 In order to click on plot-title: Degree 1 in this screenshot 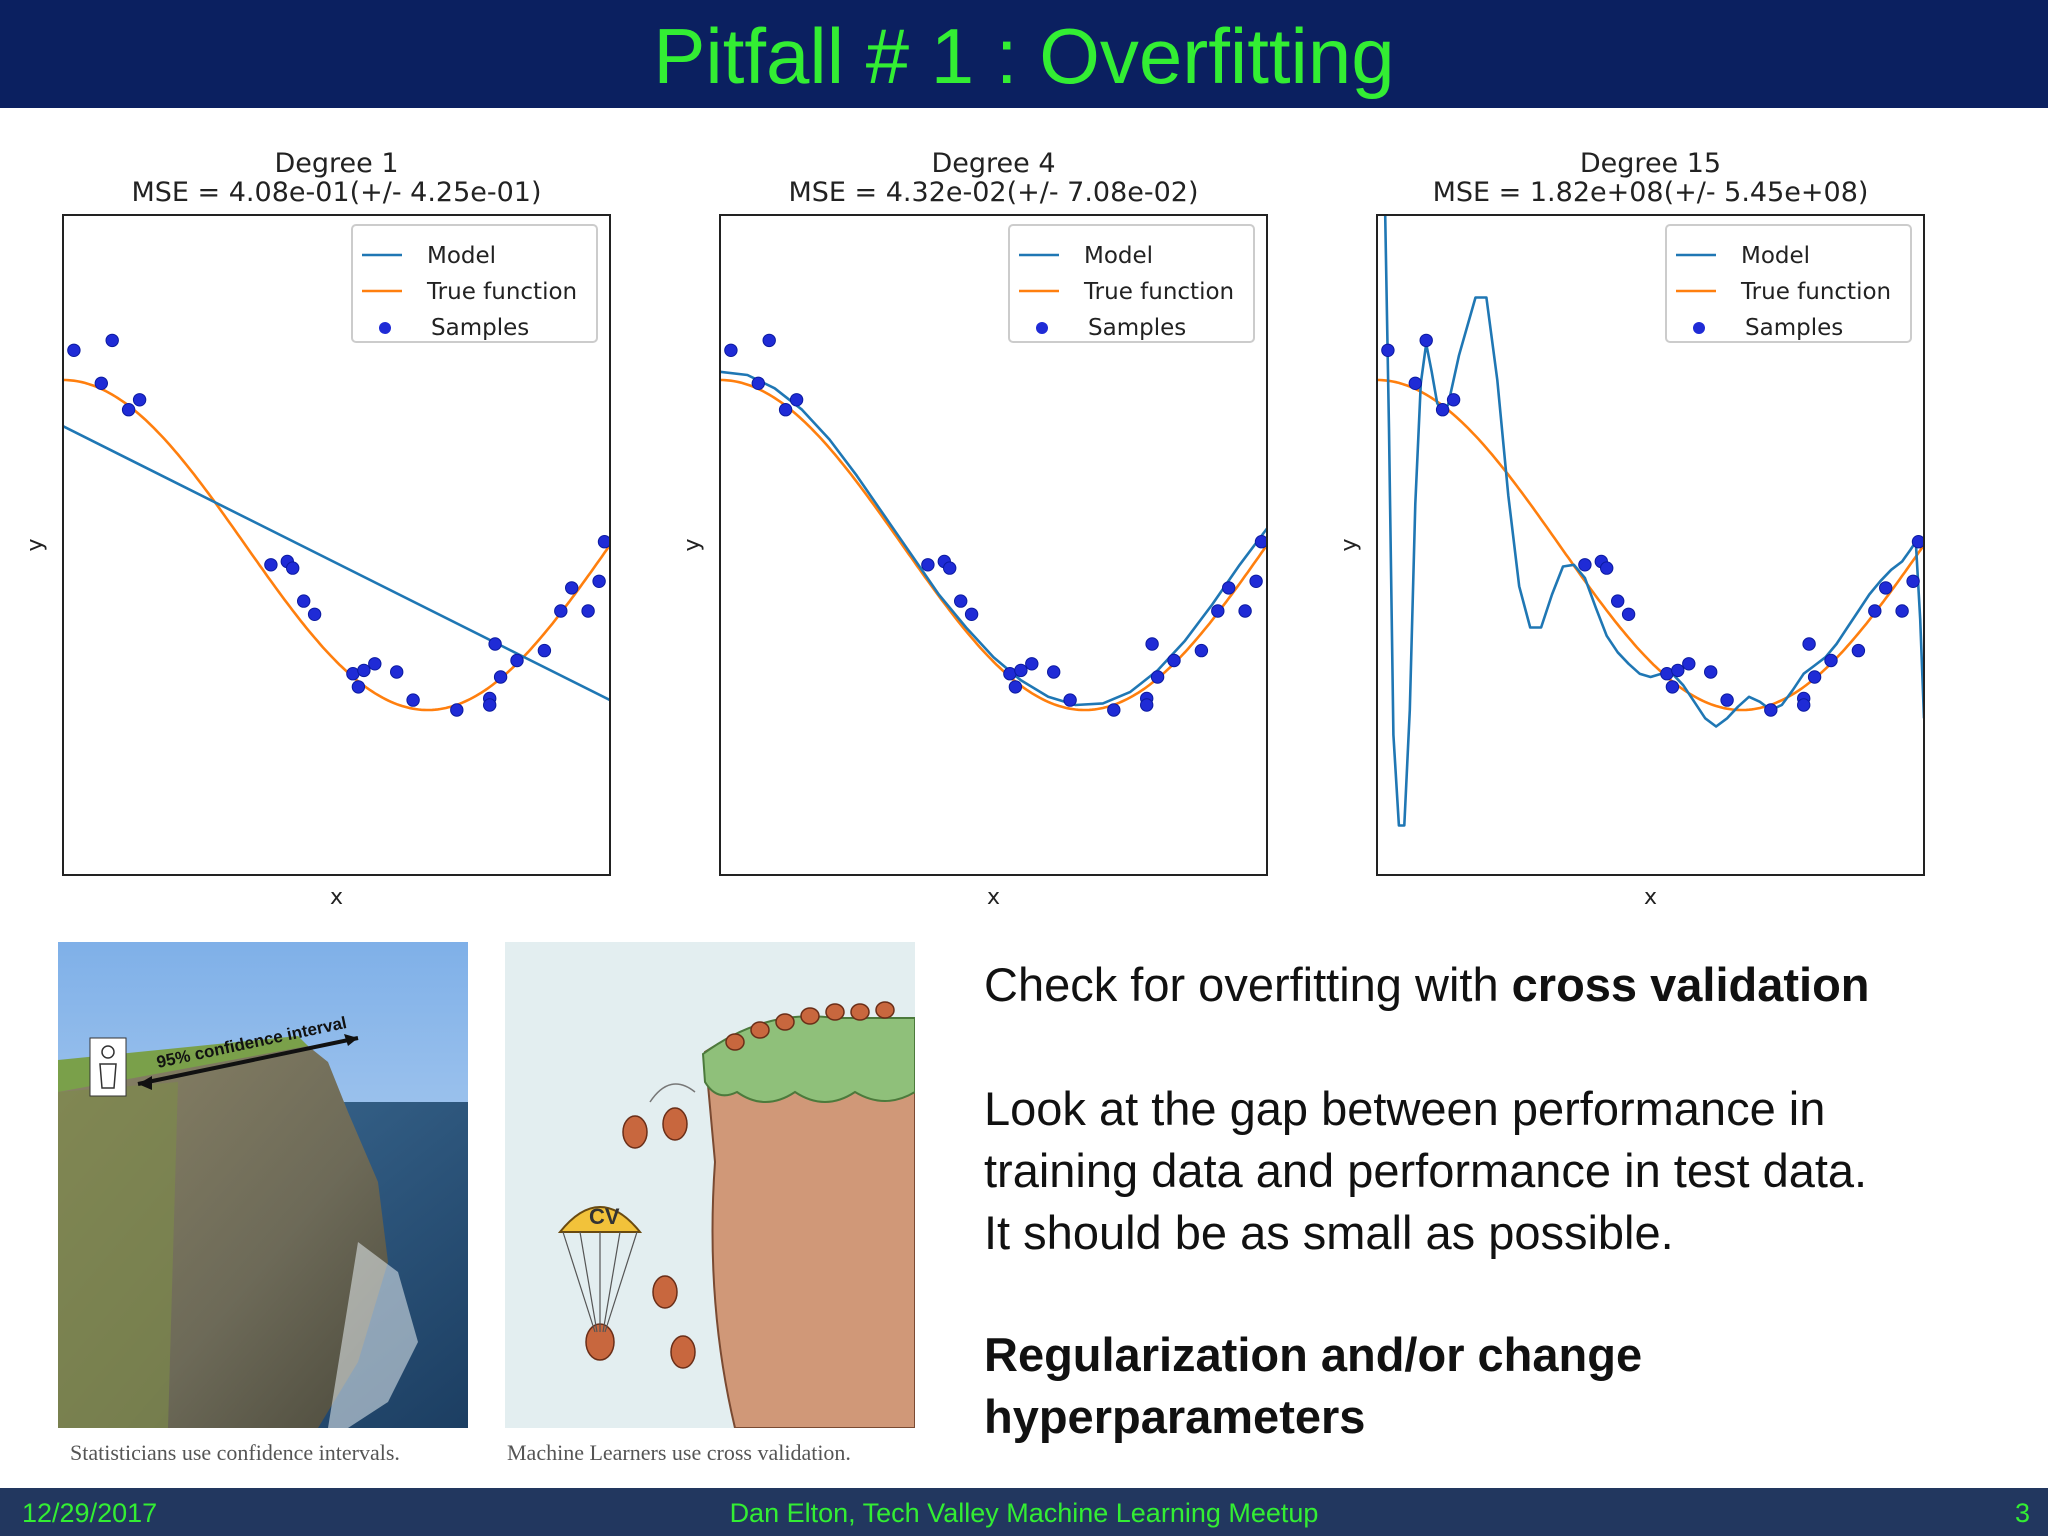, I will do `click(336, 163)`.